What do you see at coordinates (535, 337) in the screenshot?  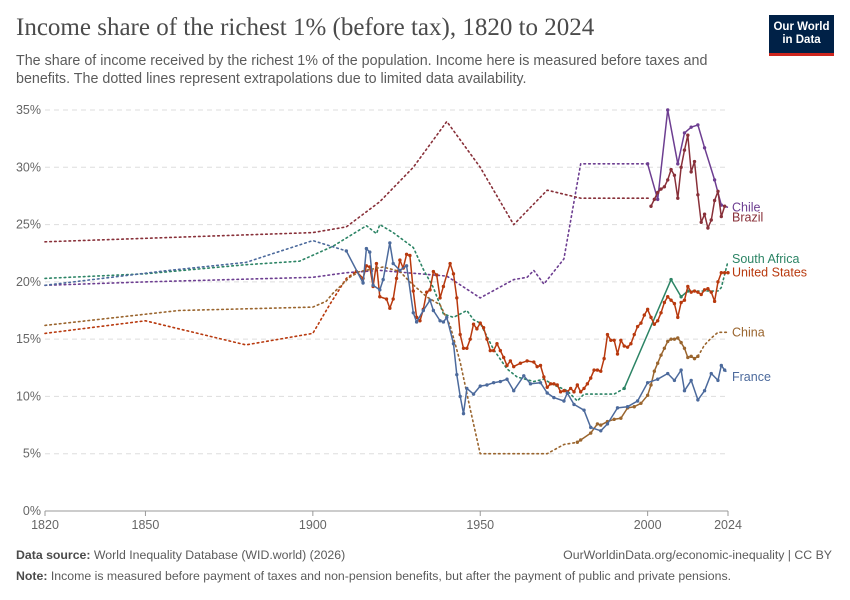 I see `france-solid-line` at bounding box center [535, 337].